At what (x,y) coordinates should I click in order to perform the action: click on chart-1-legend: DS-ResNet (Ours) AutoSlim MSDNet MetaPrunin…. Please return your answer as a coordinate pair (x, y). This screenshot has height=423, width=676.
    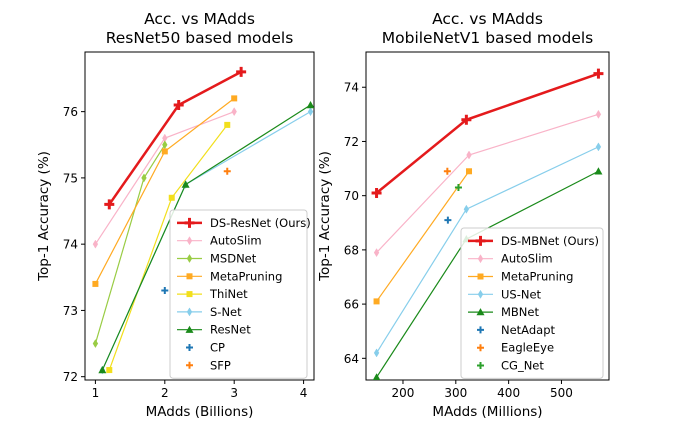
    Looking at the image, I should click on (240, 294).